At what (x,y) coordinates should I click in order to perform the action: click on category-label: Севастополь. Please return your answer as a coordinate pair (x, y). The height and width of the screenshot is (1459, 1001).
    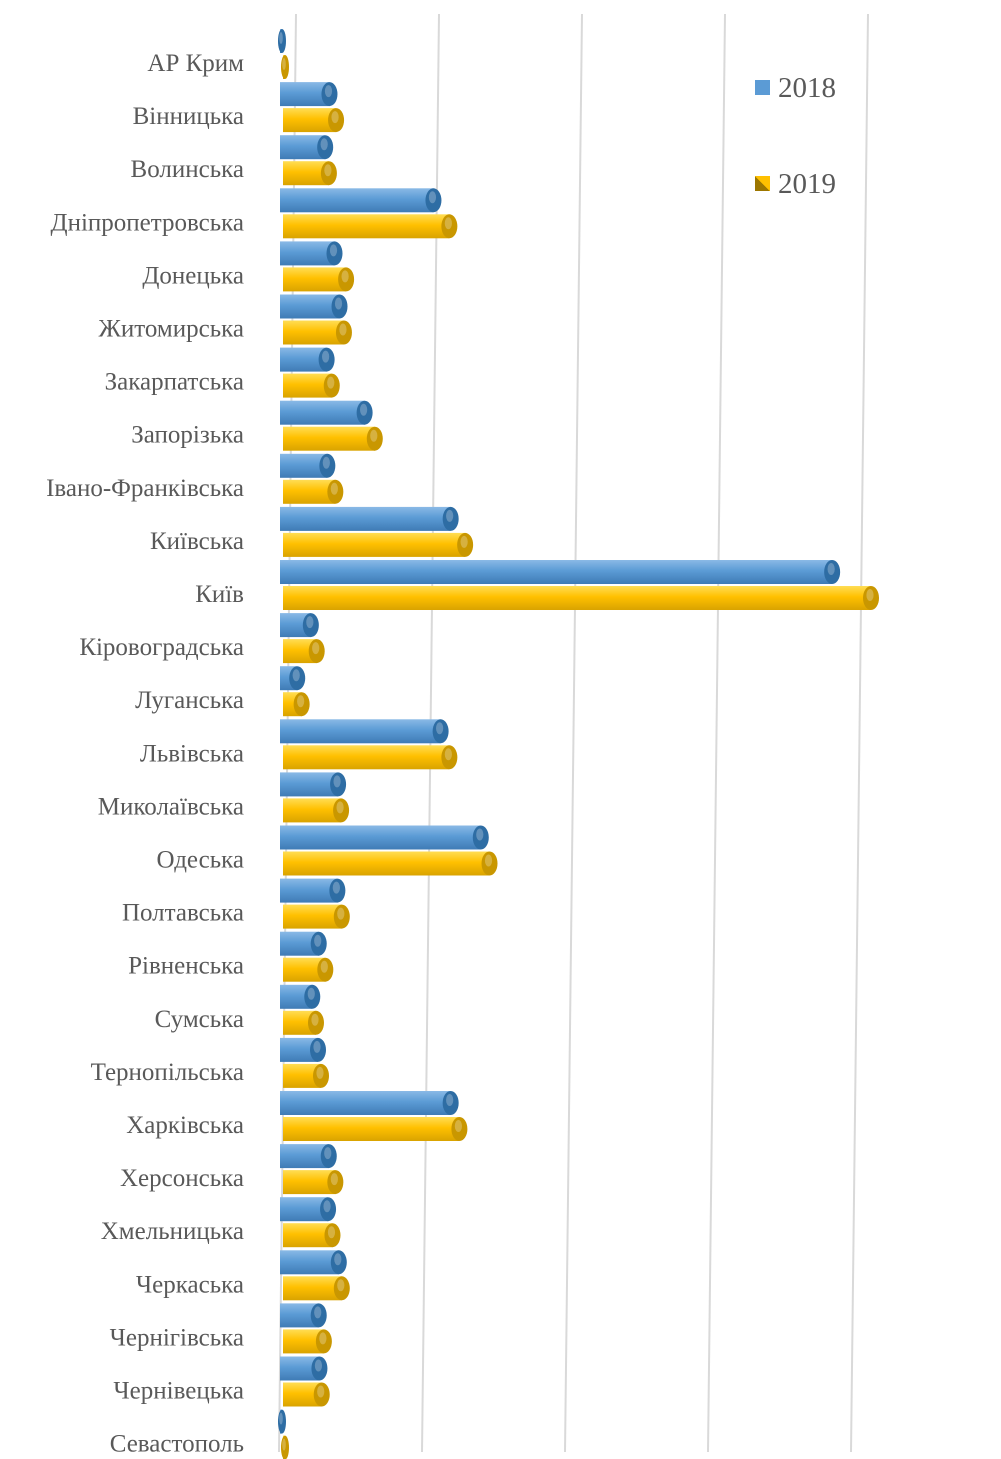
    Looking at the image, I should click on (177, 1444).